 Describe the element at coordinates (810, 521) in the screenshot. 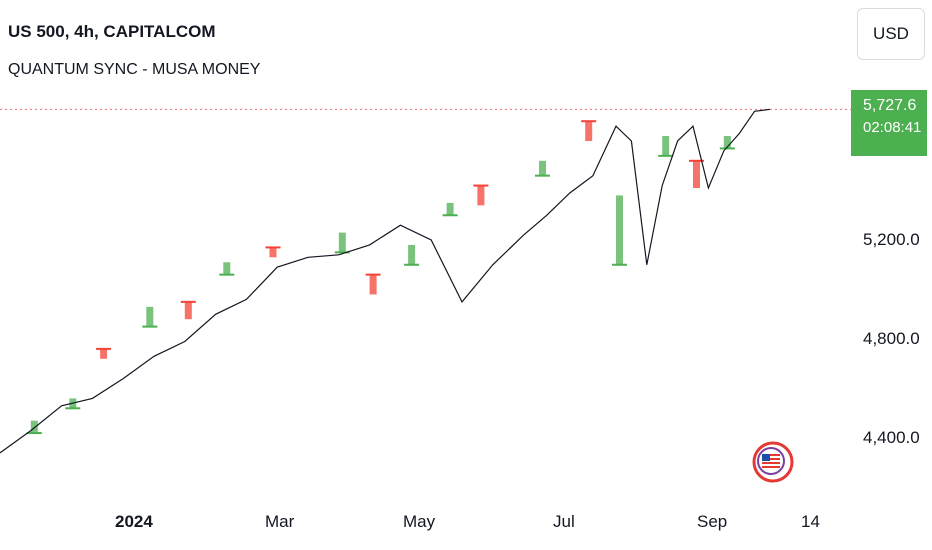

I see `time-tick-label: 14` at that location.